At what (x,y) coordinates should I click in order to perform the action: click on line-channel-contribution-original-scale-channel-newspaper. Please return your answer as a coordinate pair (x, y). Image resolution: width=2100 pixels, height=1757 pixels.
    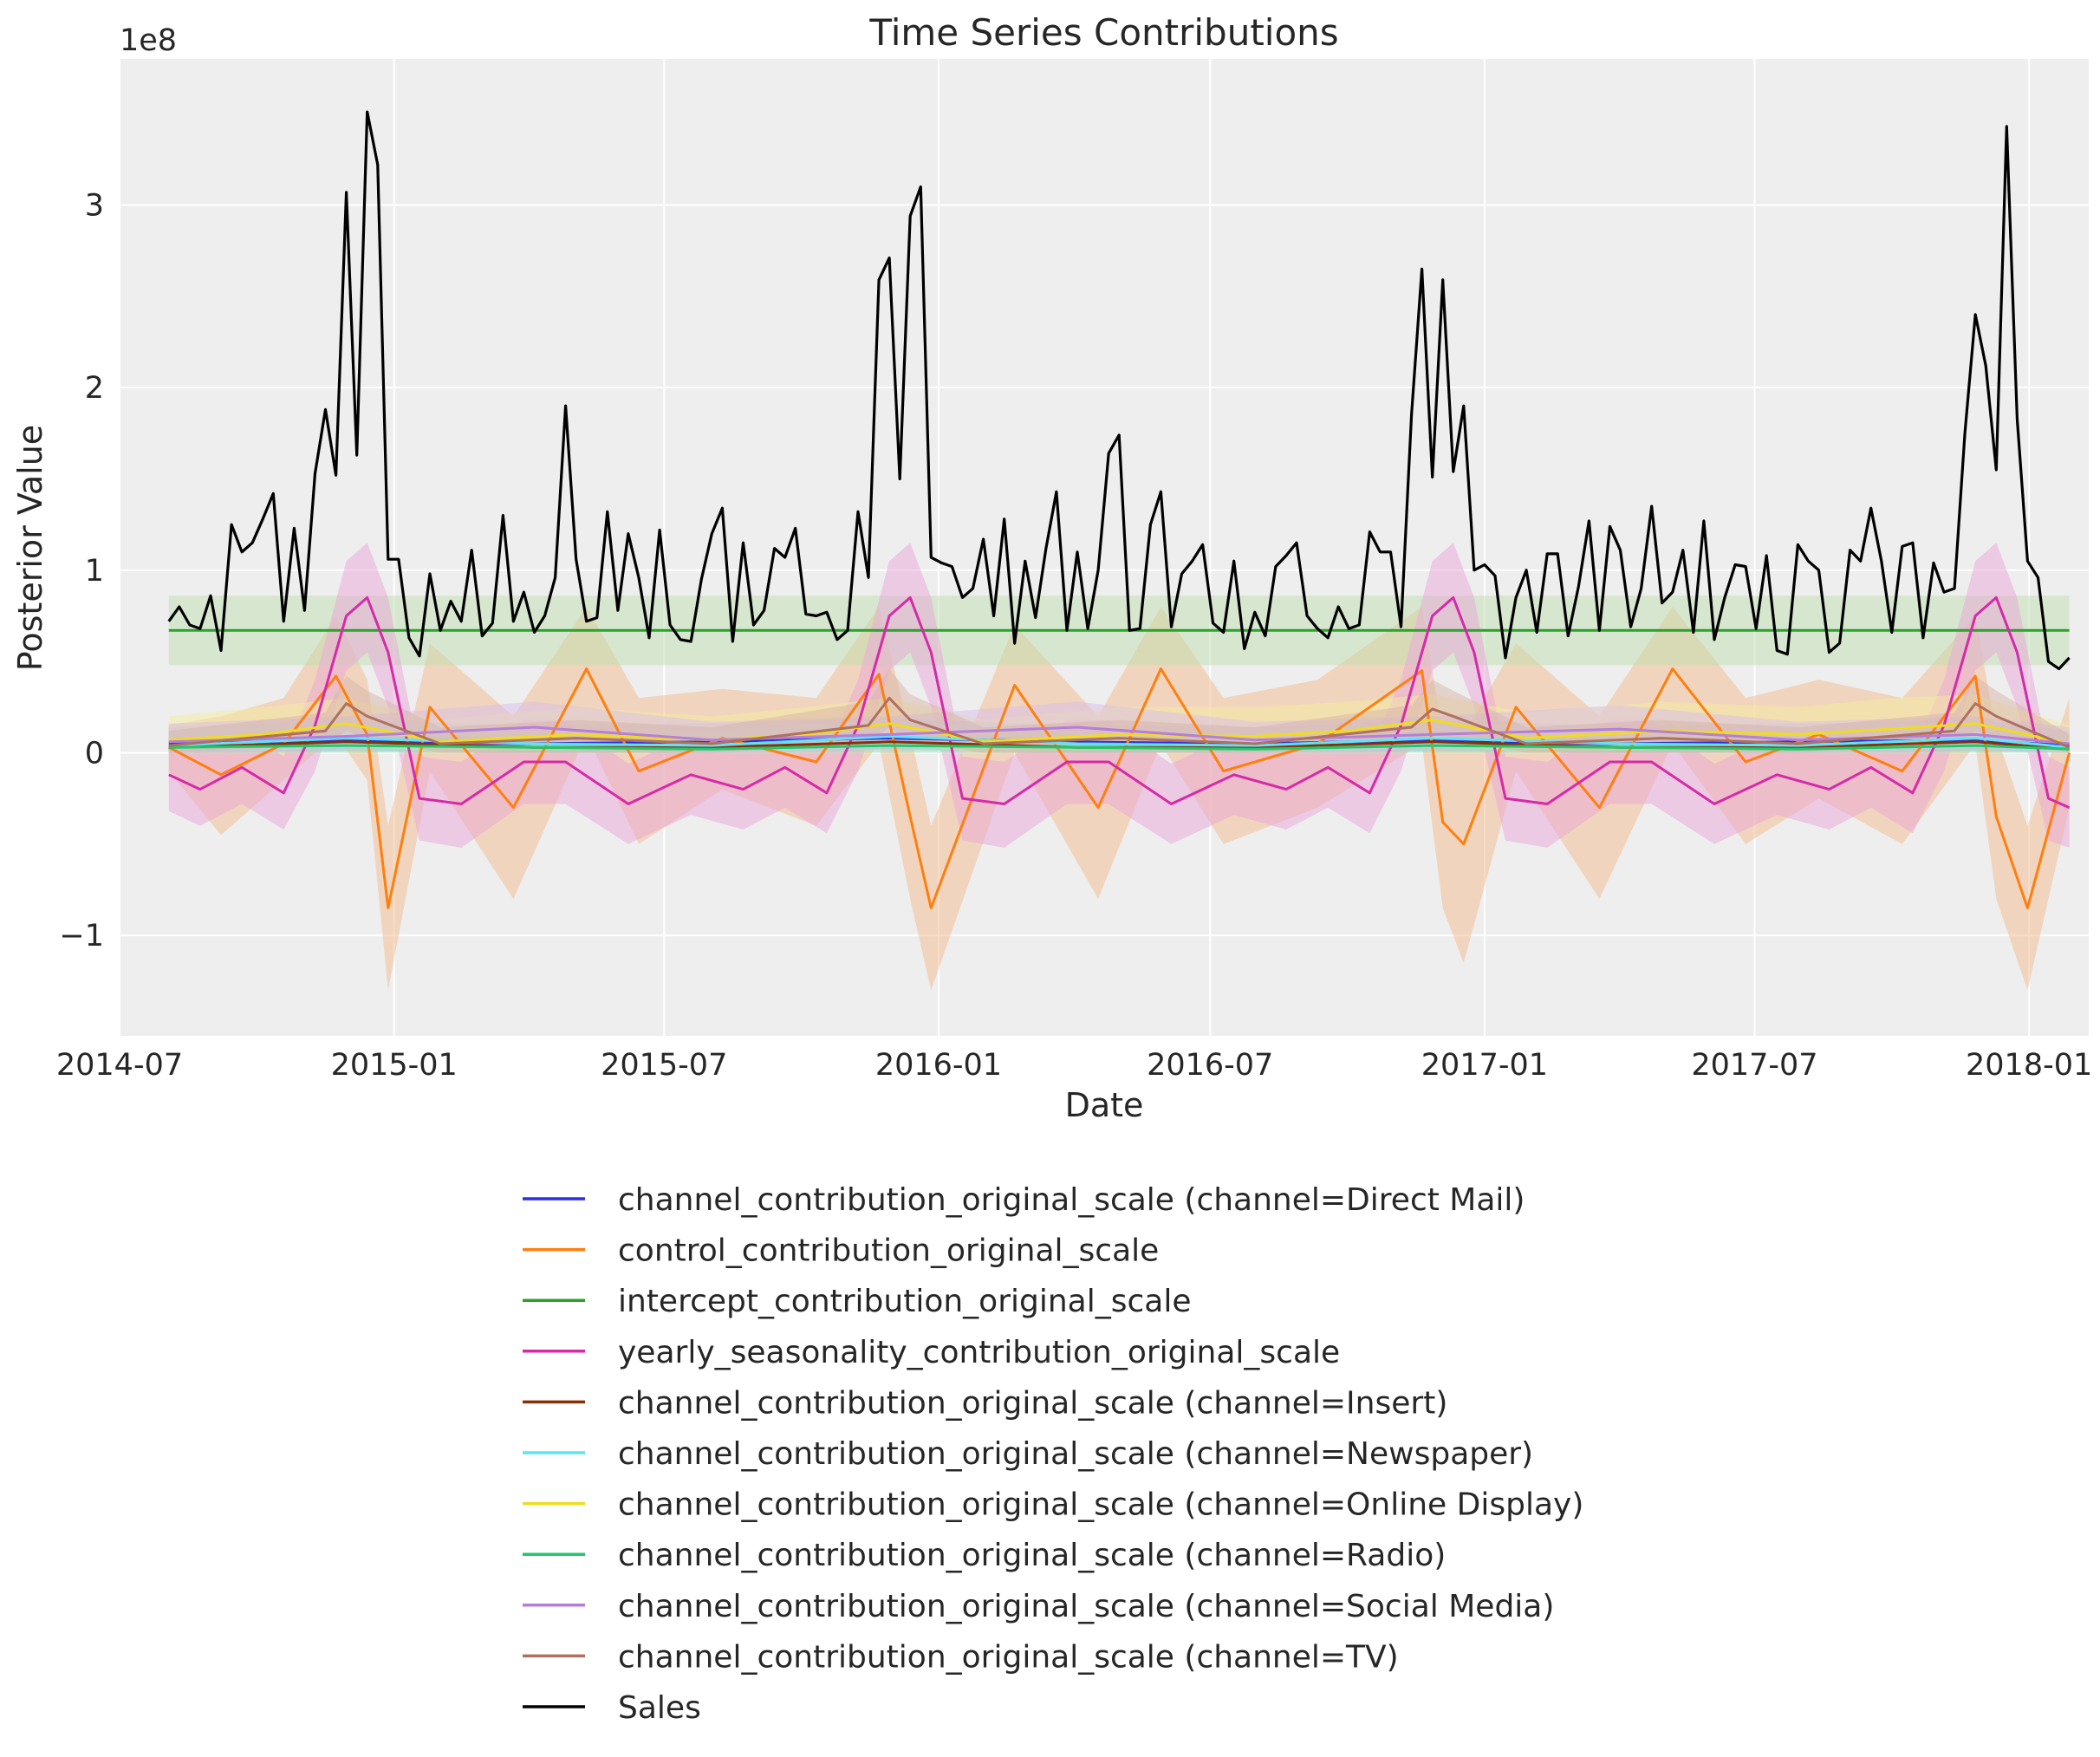
    Looking at the image, I should click on (1119, 742).